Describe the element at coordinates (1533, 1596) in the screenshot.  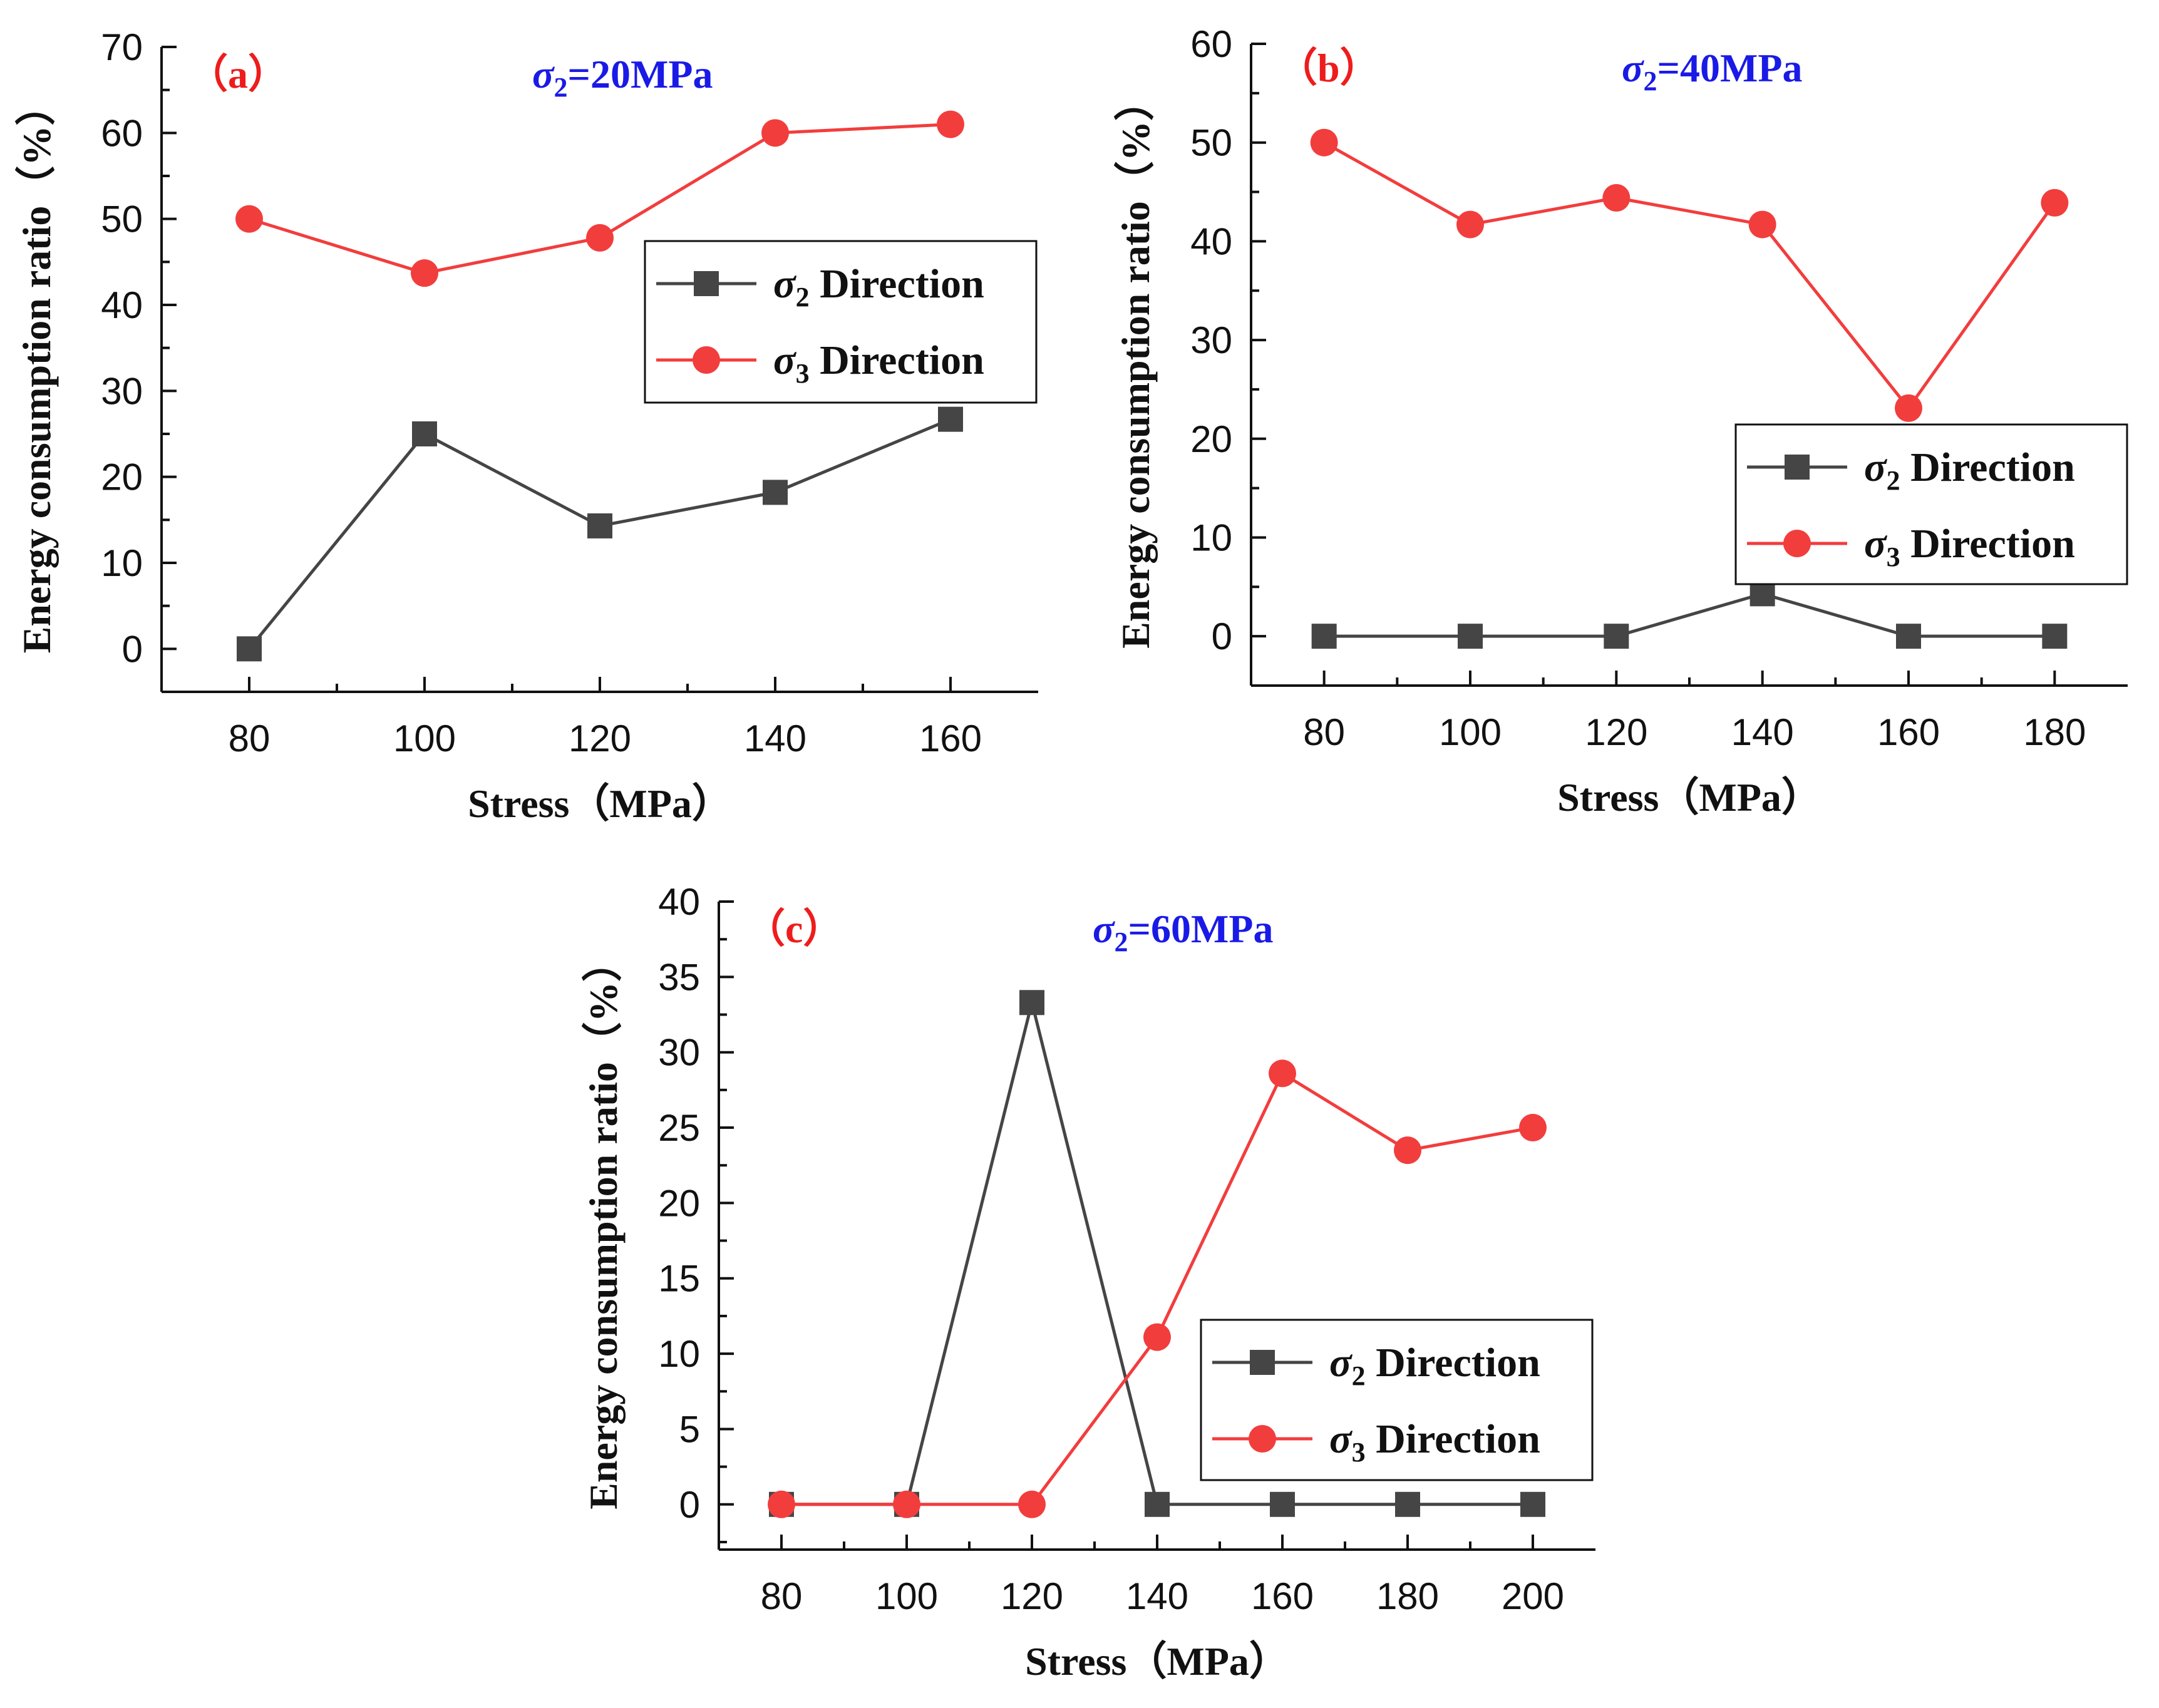
I see `x-tick-label: 200` at that location.